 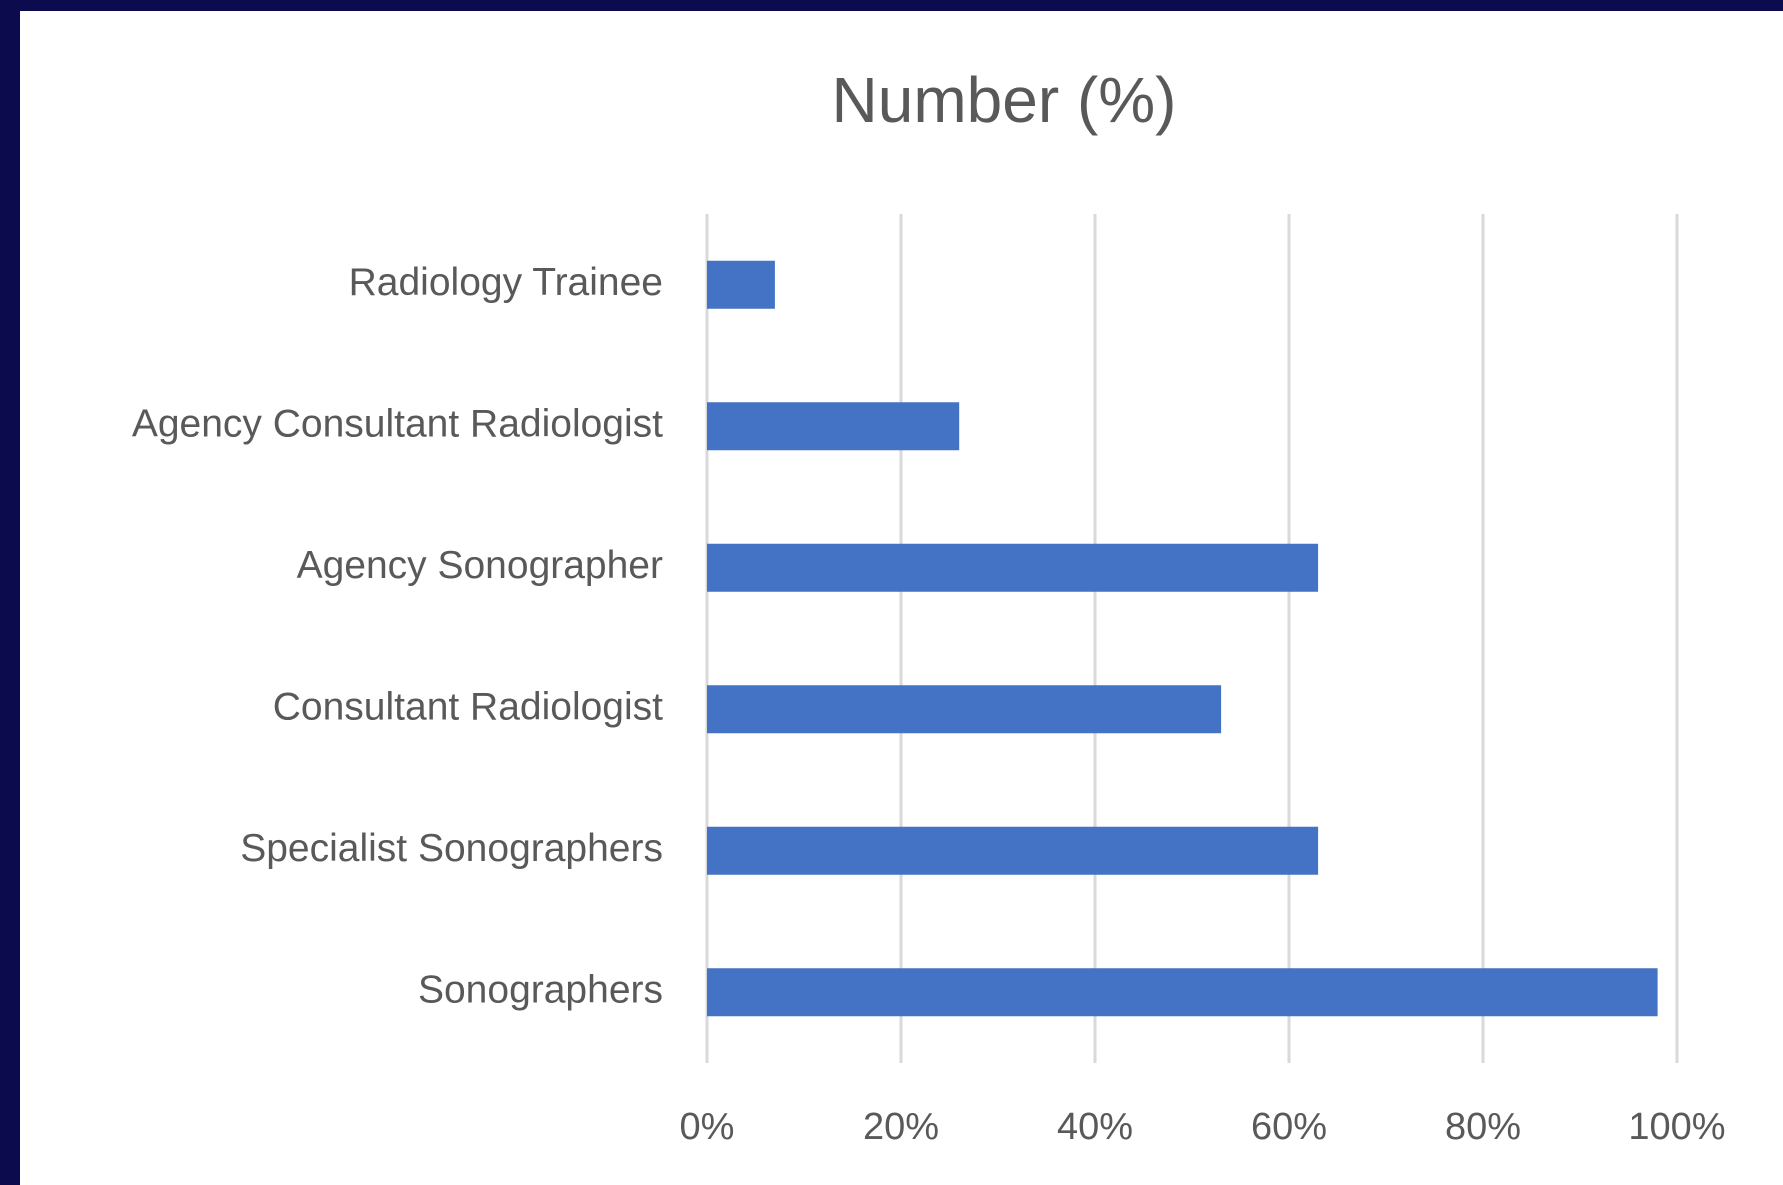 What do you see at coordinates (1289, 1127) in the screenshot?
I see `x-tick-label: 60%` at bounding box center [1289, 1127].